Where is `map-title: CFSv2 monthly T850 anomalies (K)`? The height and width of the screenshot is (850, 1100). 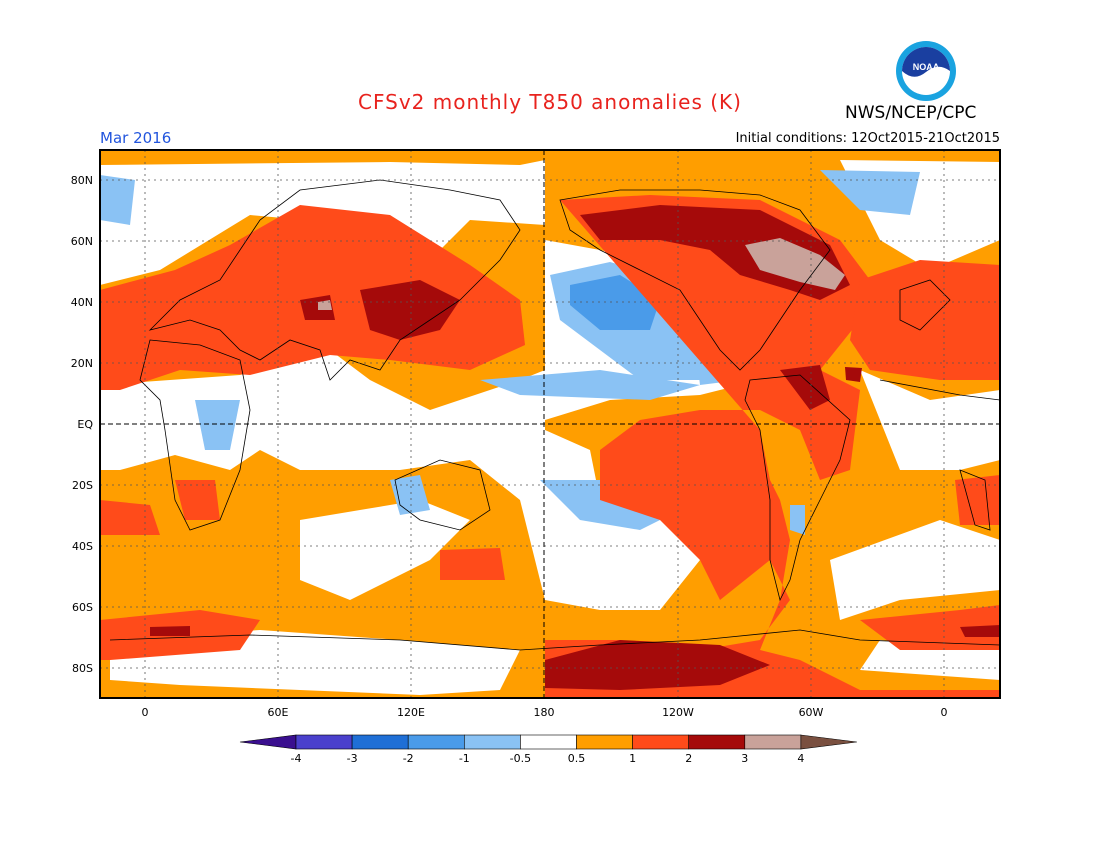 map-title: CFSv2 monthly T850 anomalies (K) is located at coordinates (550, 102).